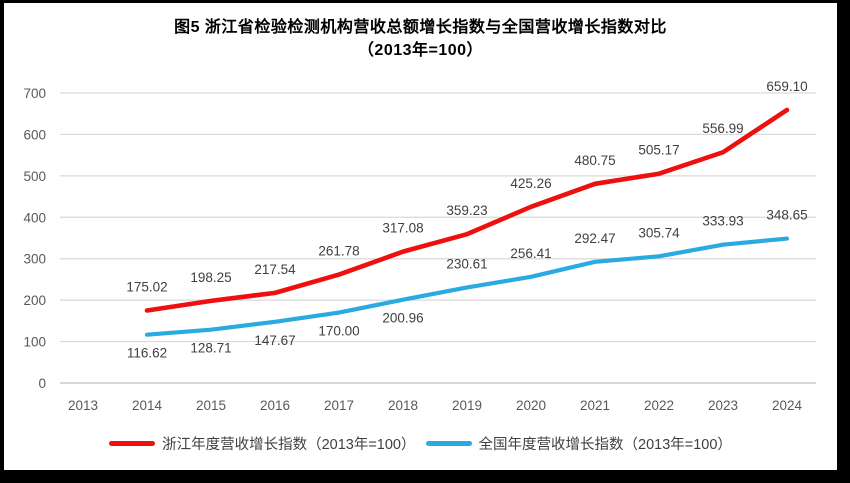  Describe the element at coordinates (34, 134) in the screenshot. I see `y-tick-label: 600` at that location.